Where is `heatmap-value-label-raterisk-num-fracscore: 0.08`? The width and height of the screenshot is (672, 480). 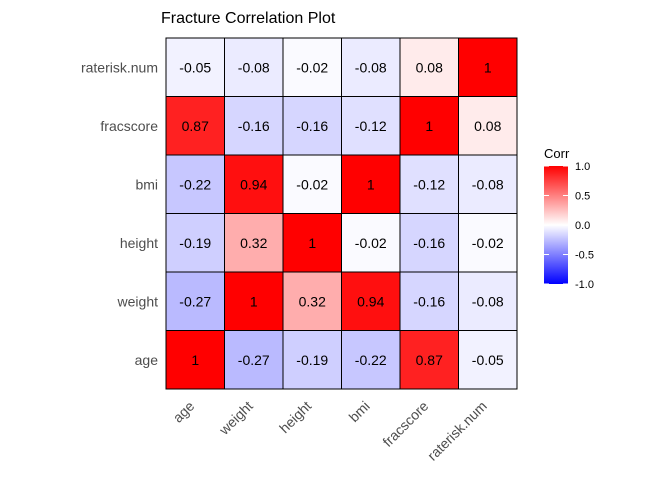 heatmap-value-label-raterisk-num-fracscore: 0.08 is located at coordinates (429, 67).